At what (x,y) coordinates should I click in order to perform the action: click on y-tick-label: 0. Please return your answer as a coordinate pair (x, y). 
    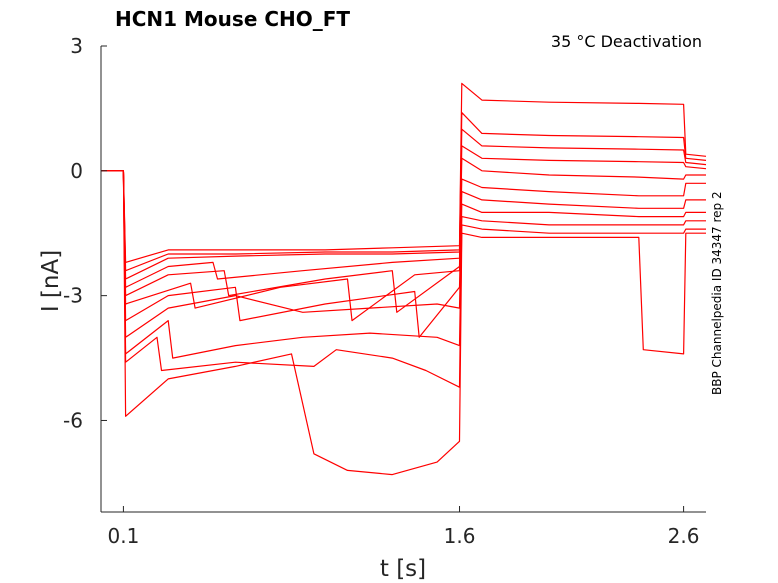
    Looking at the image, I should click on (76, 171).